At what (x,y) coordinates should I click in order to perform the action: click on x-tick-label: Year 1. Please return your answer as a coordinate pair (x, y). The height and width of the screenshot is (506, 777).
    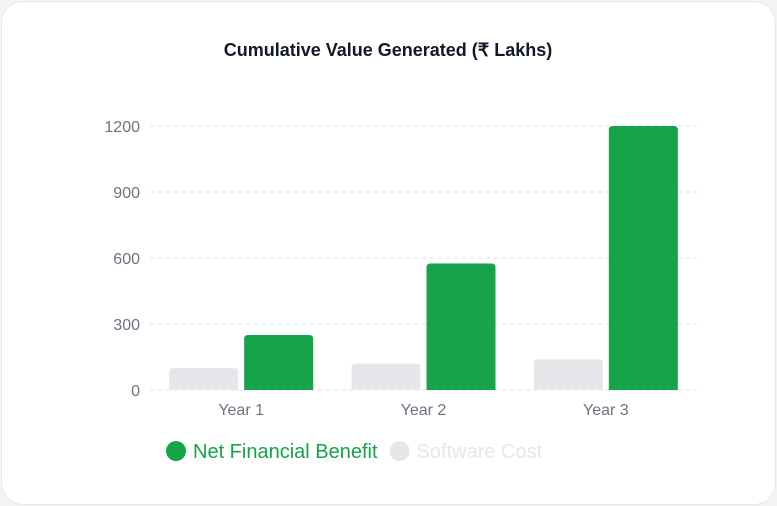
    Looking at the image, I should click on (241, 410).